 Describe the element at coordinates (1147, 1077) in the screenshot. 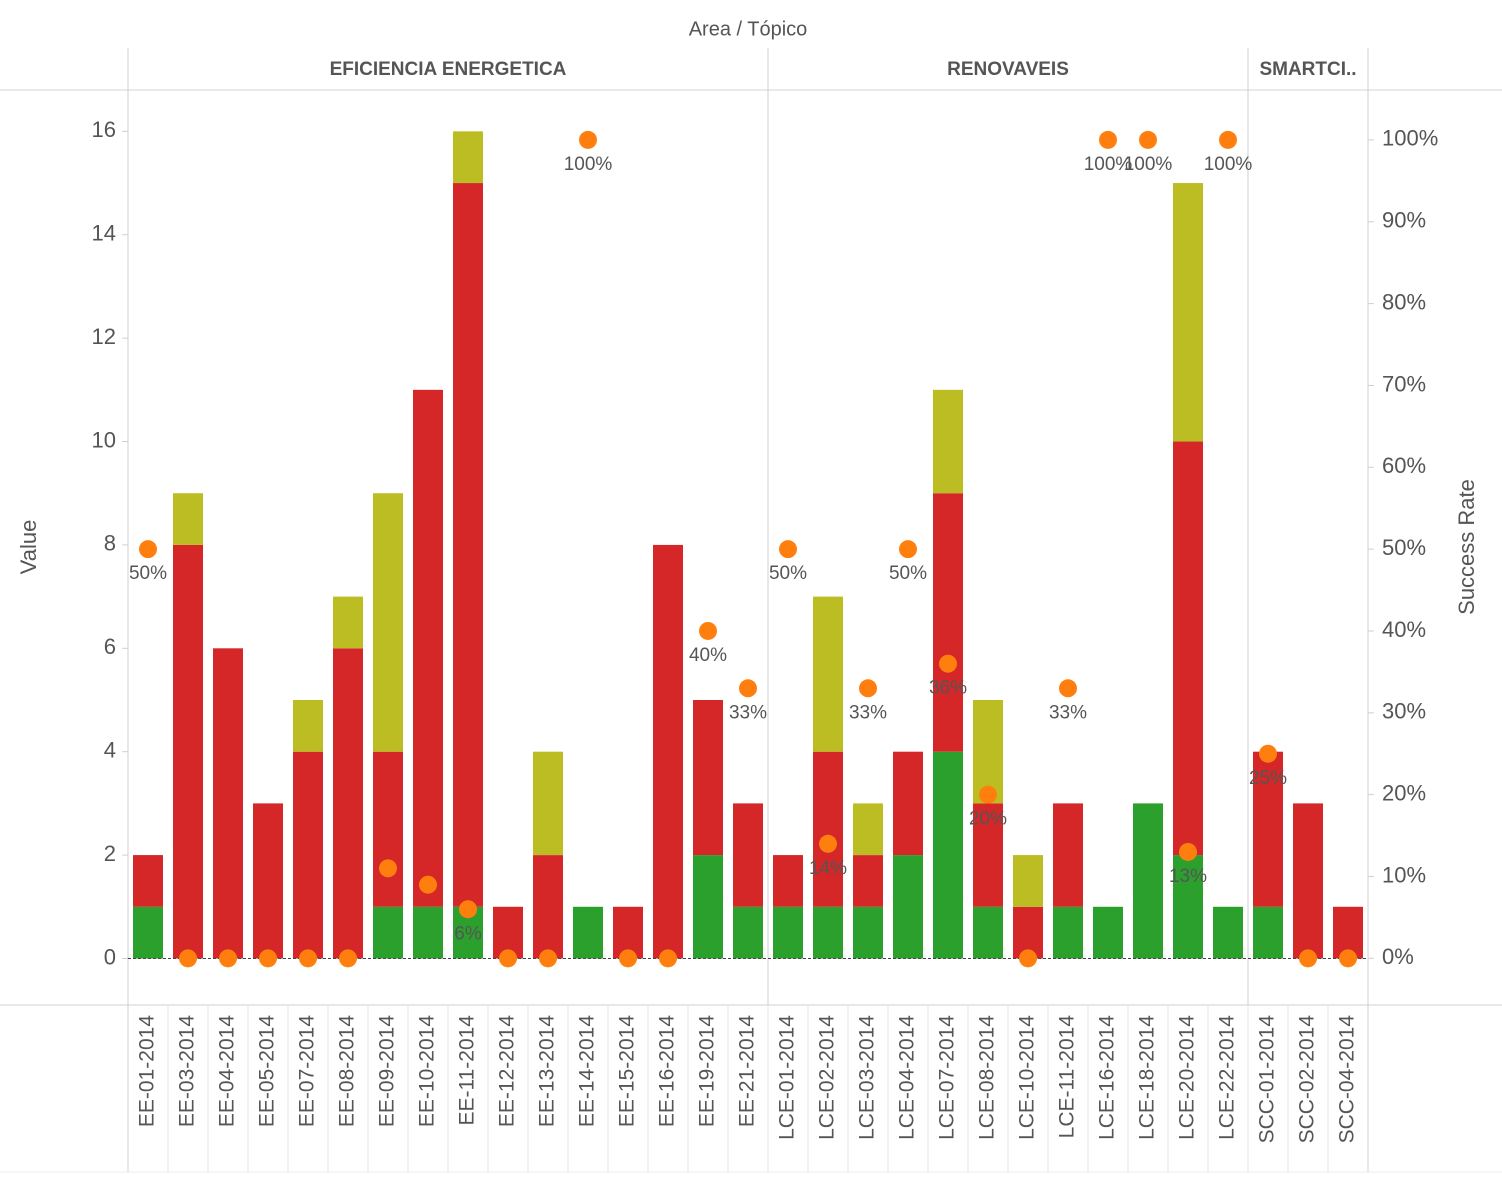

I see `x-tick-label: LCE-18-2014` at that location.